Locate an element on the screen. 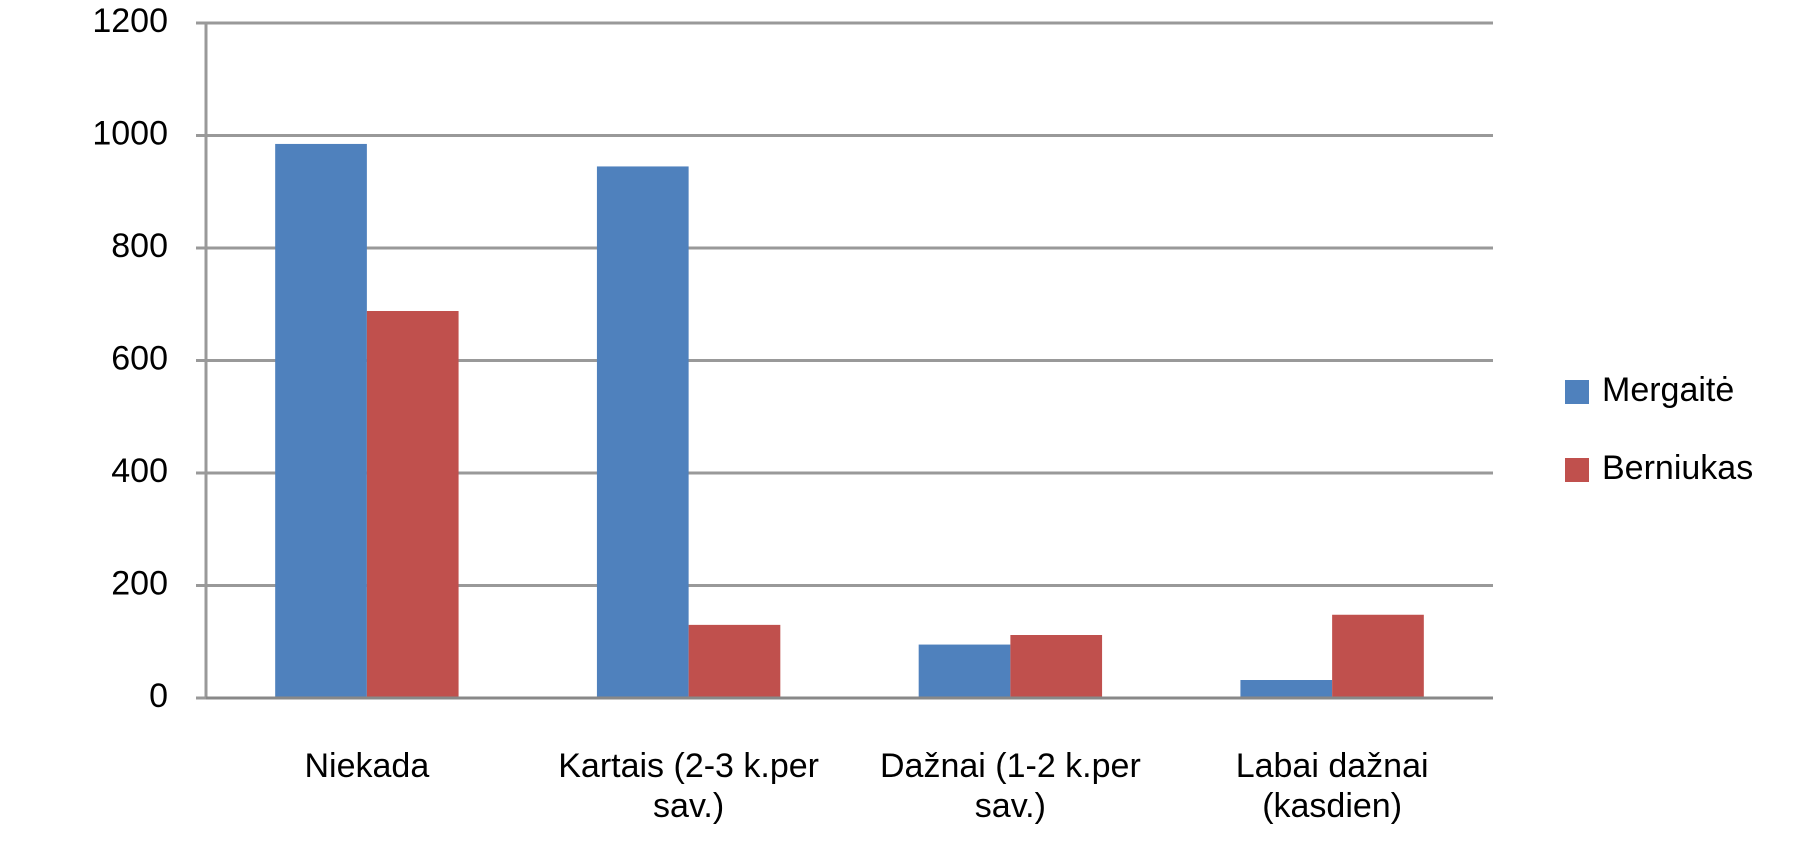 Image resolution: width=1794 pixels, height=841 pixels. y-tick-label: 400 is located at coordinates (139, 471).